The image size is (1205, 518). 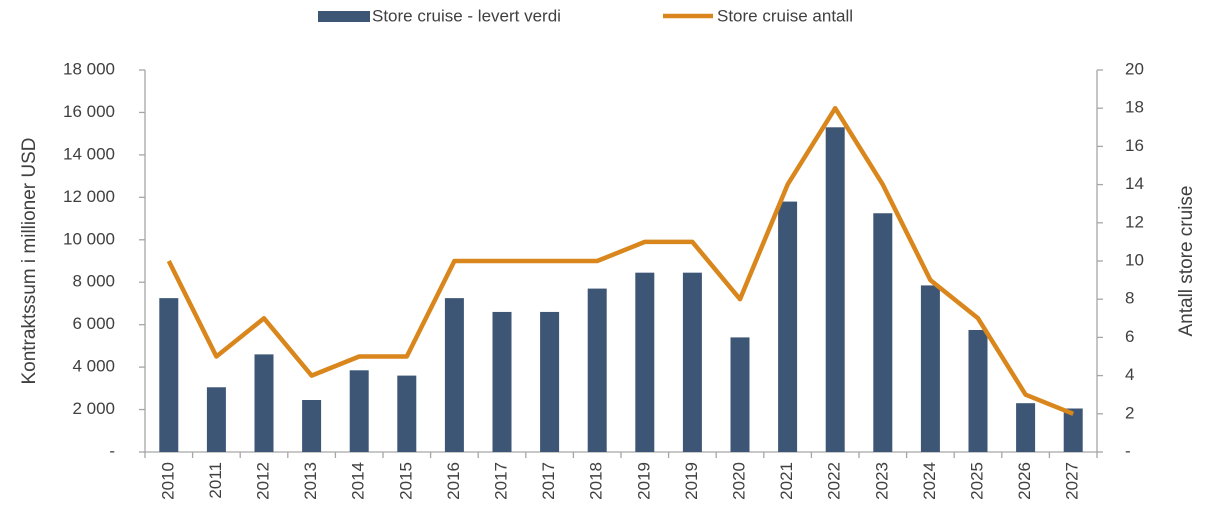 I want to click on x-tick-label: 2013, so click(x=310, y=481).